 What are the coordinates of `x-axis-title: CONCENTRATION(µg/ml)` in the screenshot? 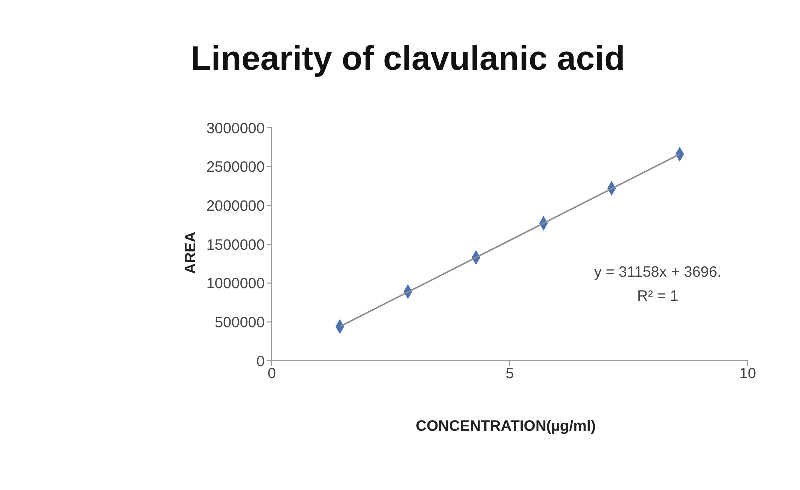 It's located at (506, 426).